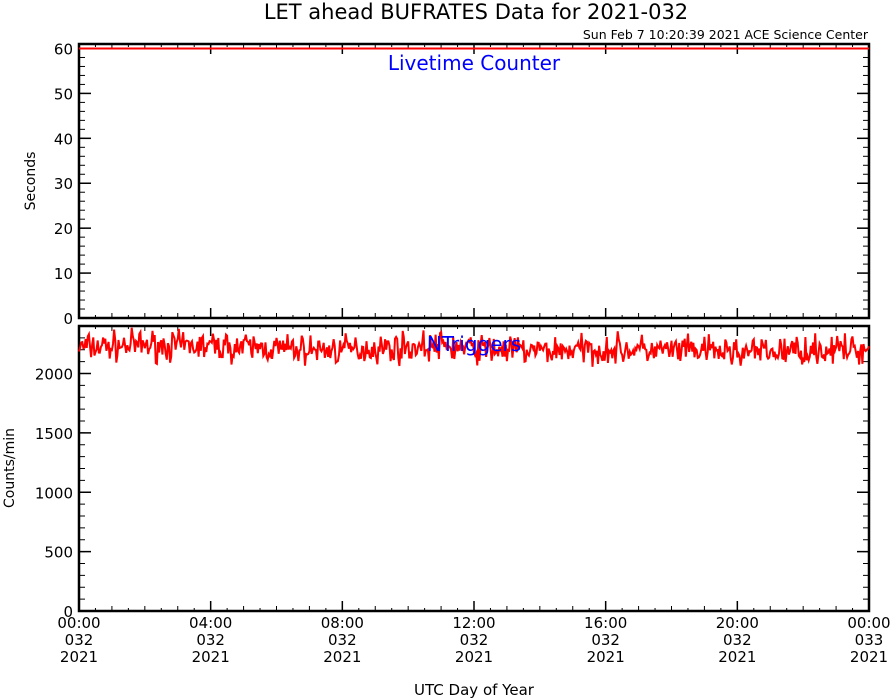 Image resolution: width=894 pixels, height=700 pixels. I want to click on y-axis-label: Seconds, so click(31, 181).